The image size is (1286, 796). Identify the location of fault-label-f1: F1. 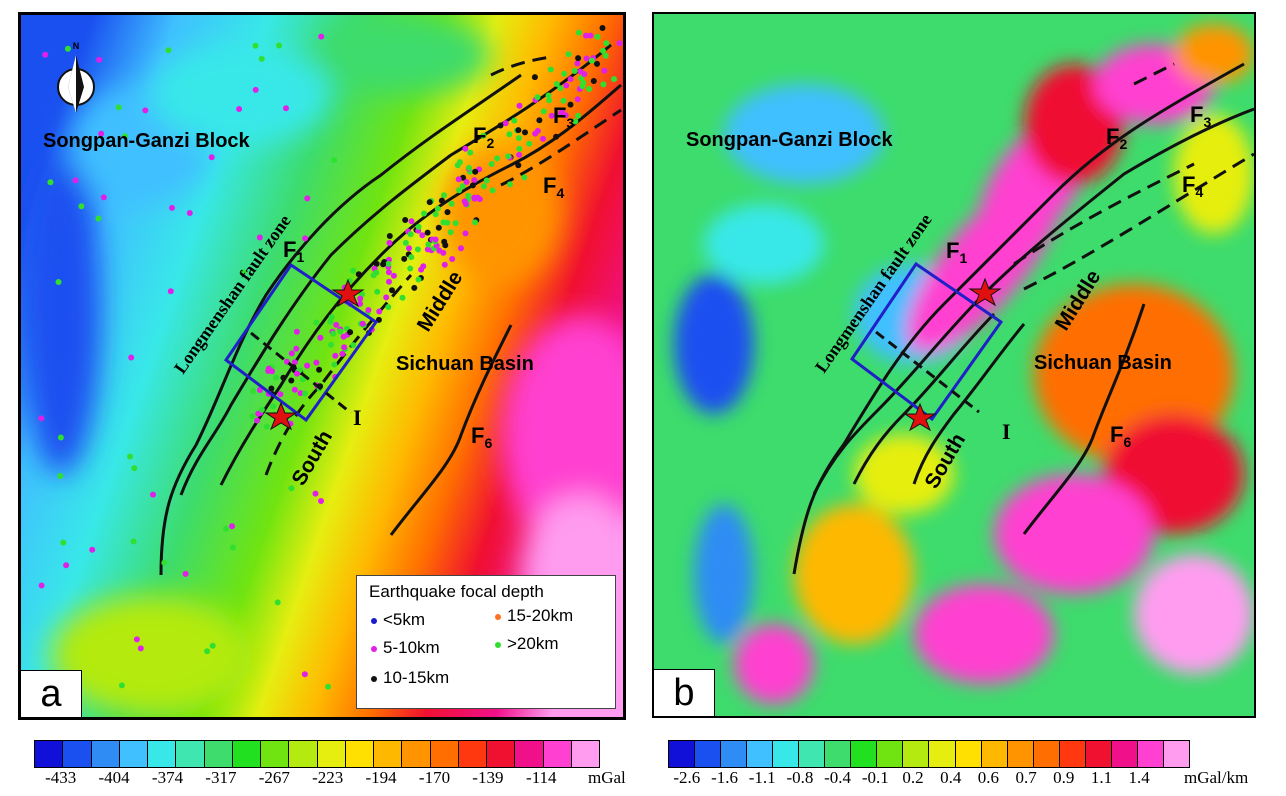
(293, 251).